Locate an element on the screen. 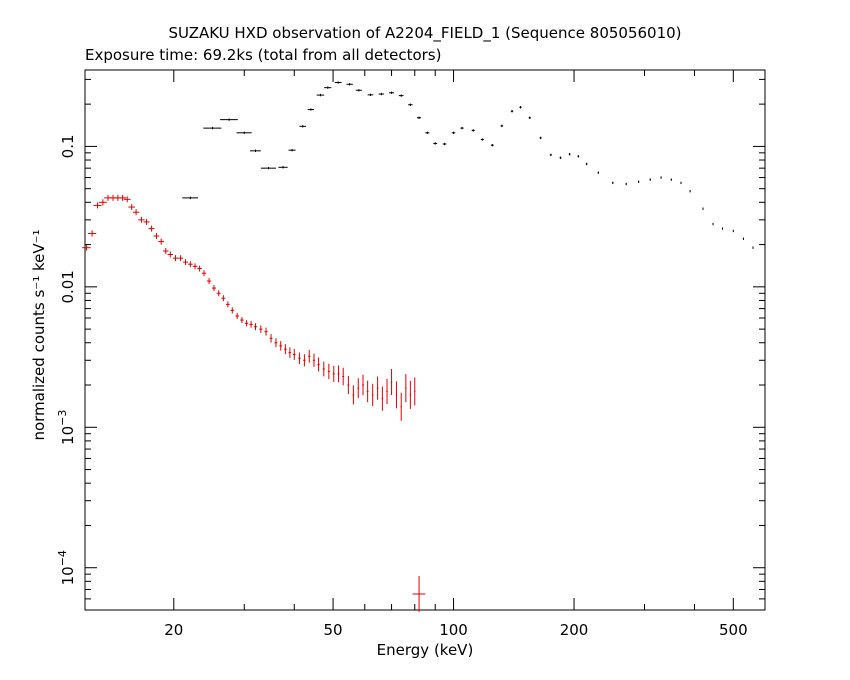 This screenshot has height=680, width=850. y-tick-label: 10−3 is located at coordinates (66, 427).